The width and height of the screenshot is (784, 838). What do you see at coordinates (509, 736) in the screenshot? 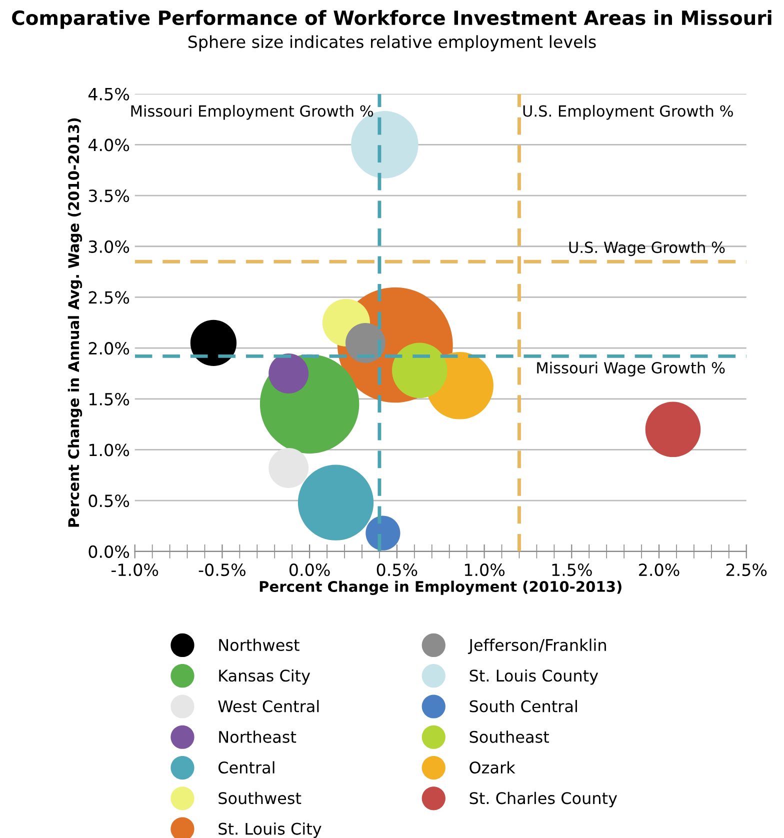
I see `legend-label: Southeast` at bounding box center [509, 736].